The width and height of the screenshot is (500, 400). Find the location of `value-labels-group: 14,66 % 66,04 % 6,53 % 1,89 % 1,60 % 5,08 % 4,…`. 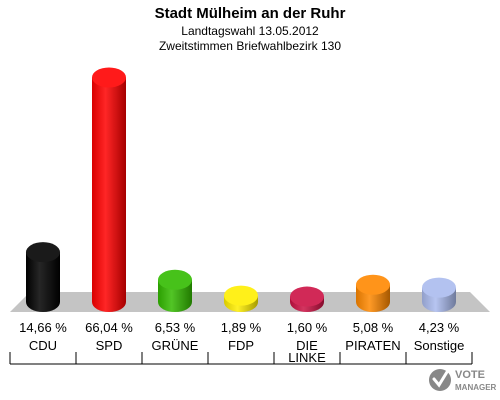

value-labels-group: 14,66 % 66,04 % 6,53 % 1,89 % 1,60 % 5,08 % 4,… is located at coordinates (239, 327).